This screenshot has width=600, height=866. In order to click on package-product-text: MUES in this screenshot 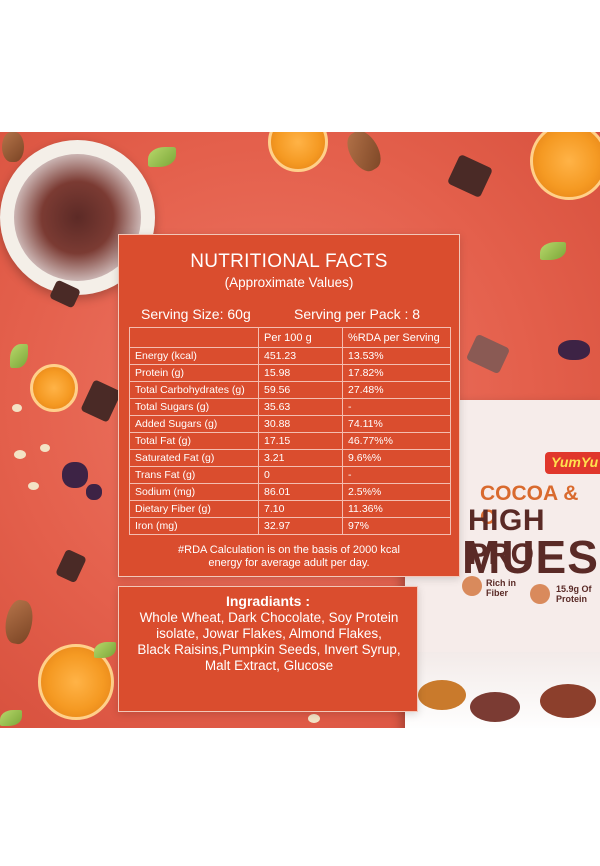, I will do `click(530, 557)`.